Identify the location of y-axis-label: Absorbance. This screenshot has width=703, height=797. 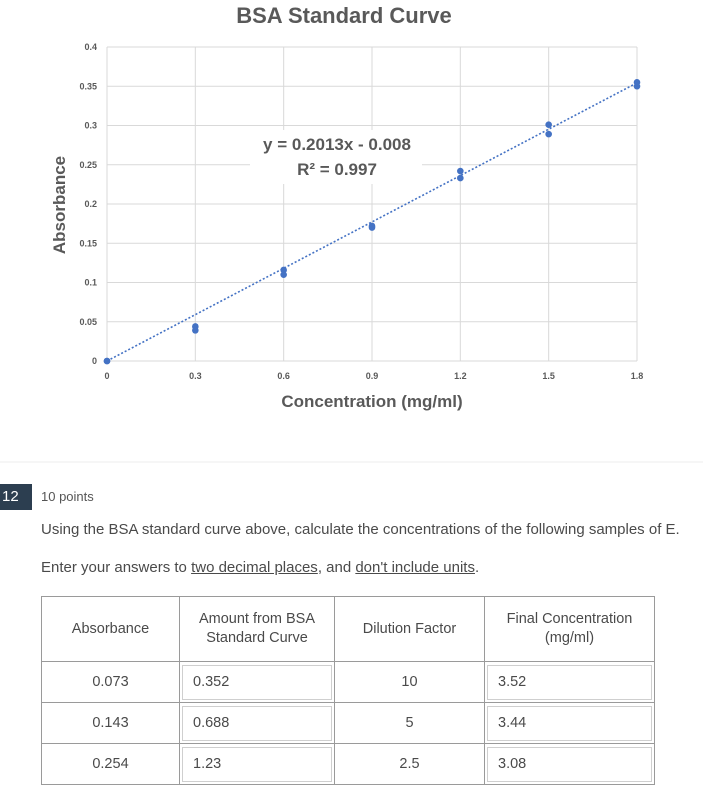
(59, 205).